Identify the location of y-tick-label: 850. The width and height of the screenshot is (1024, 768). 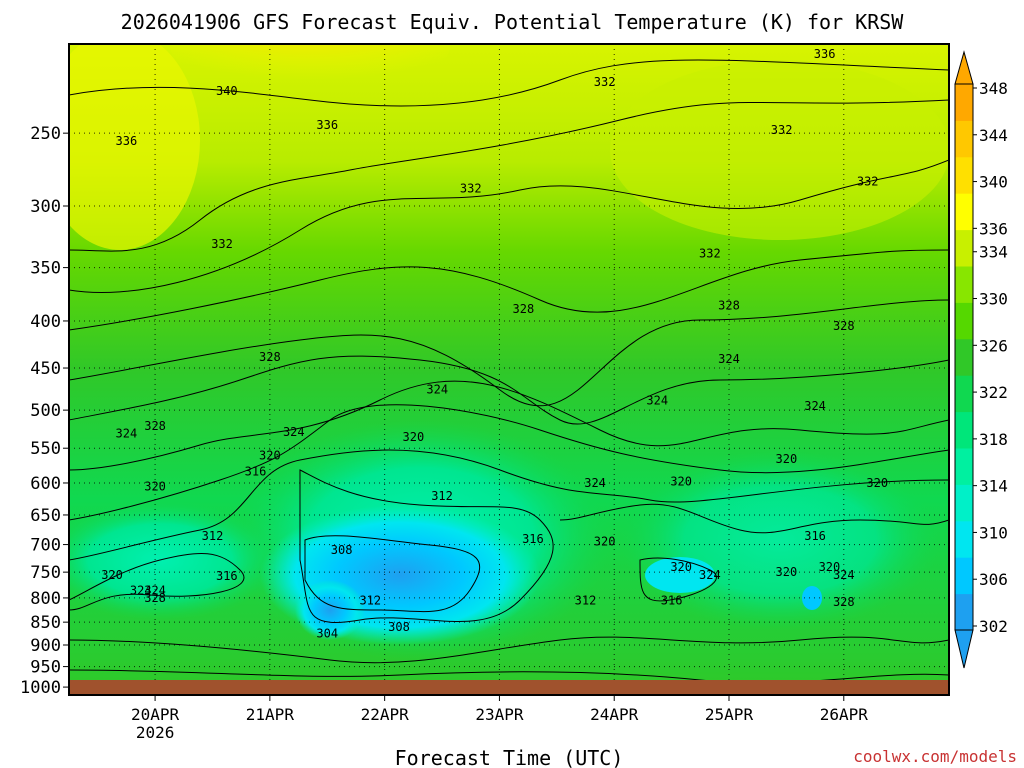
(45, 623).